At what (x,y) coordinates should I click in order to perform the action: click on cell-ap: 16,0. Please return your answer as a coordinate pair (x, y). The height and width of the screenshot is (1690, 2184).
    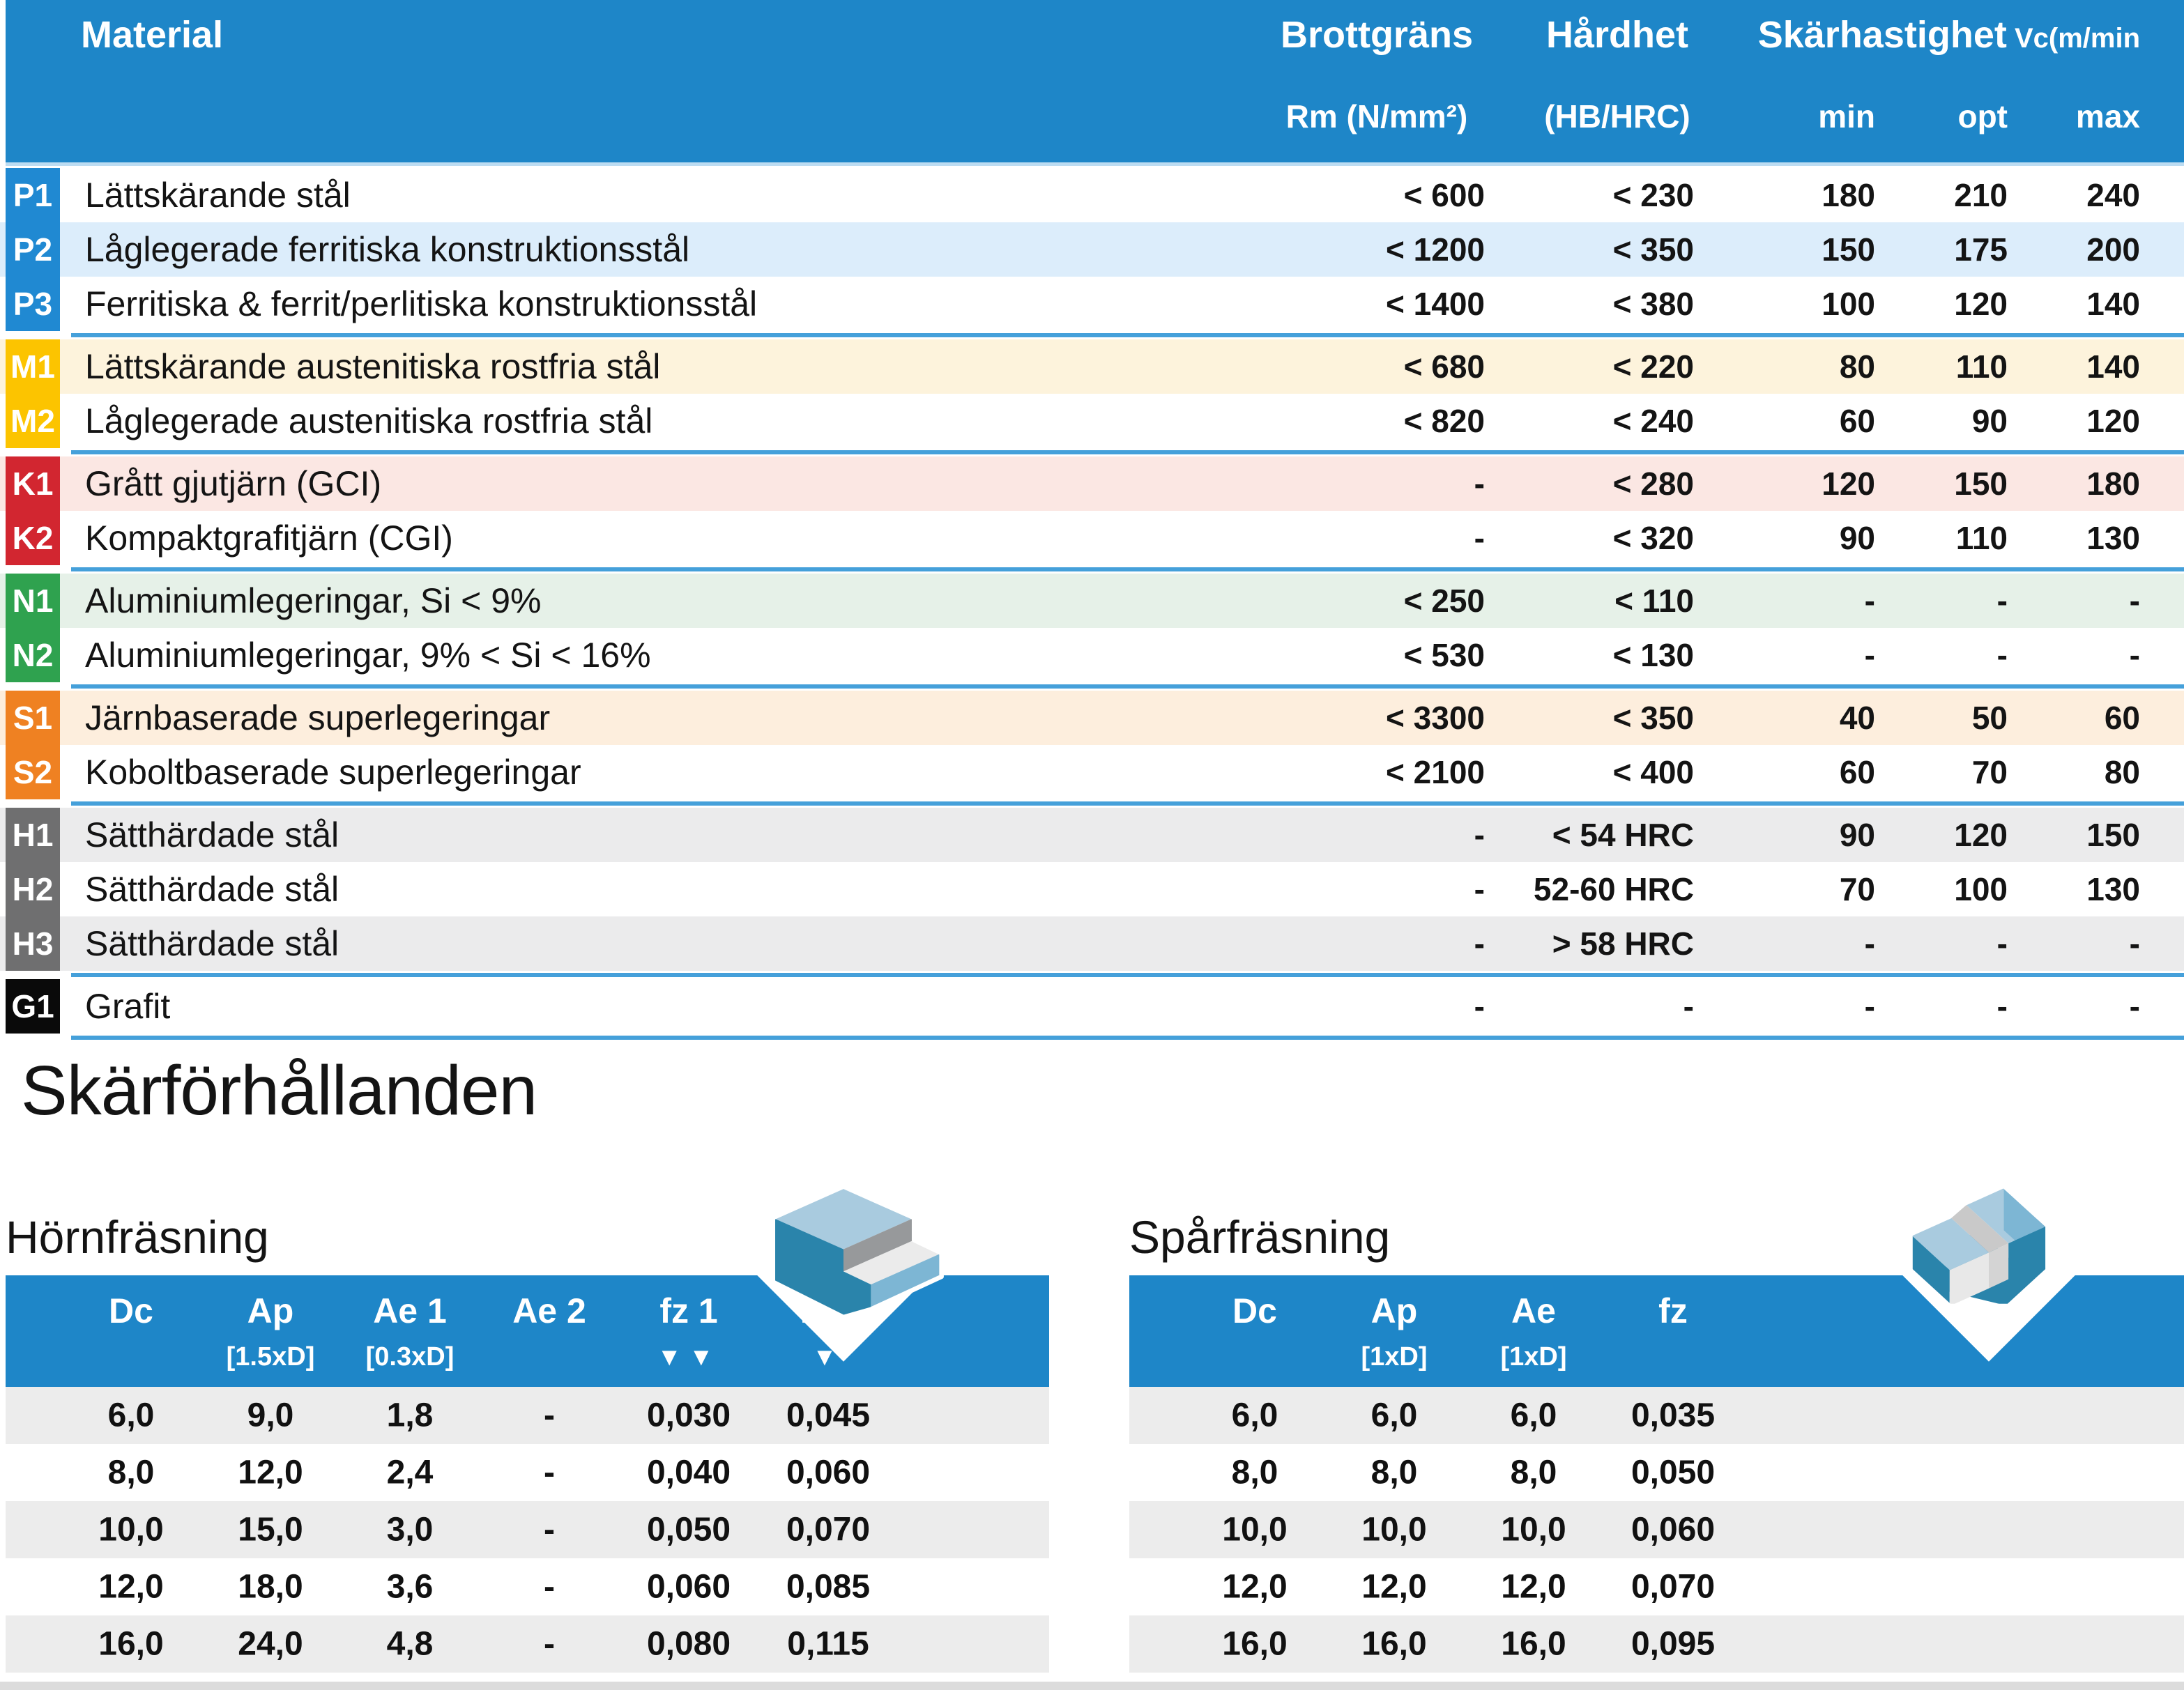
    Looking at the image, I should click on (1394, 1644).